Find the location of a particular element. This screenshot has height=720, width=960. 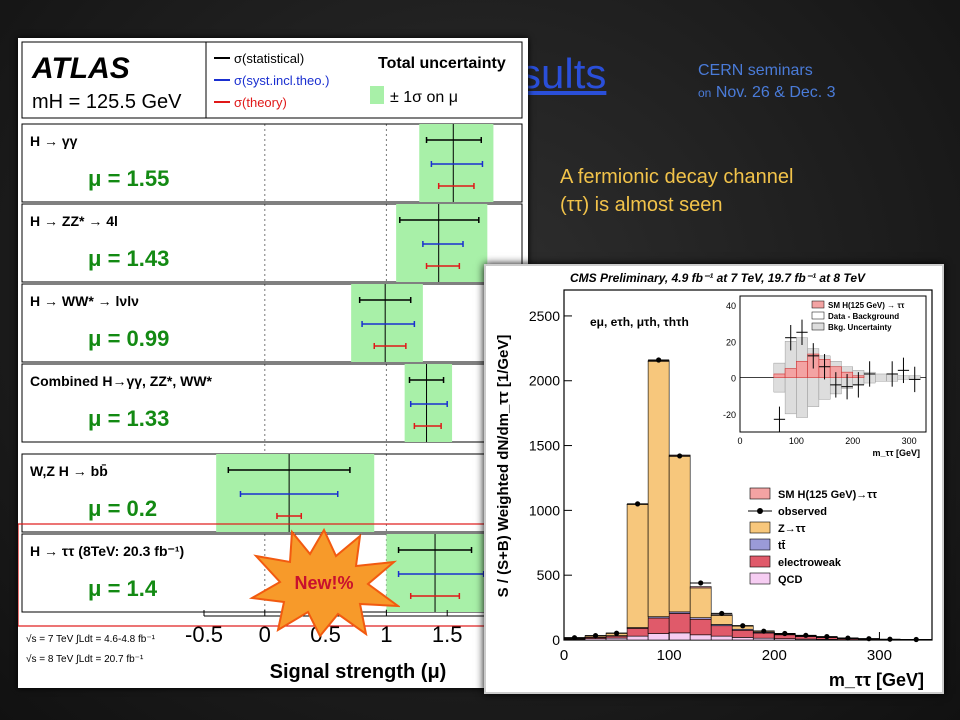

cms-y-tick-label: 1000 is located at coordinates (544, 510).